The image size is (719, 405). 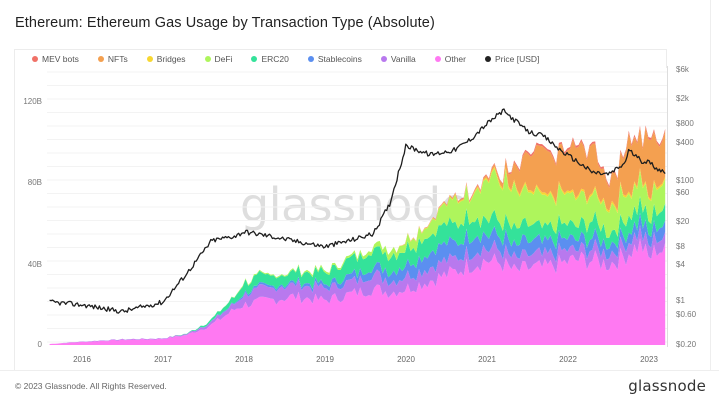 What do you see at coordinates (682, 69) in the screenshot?
I see `price-tick-label: $6k` at bounding box center [682, 69].